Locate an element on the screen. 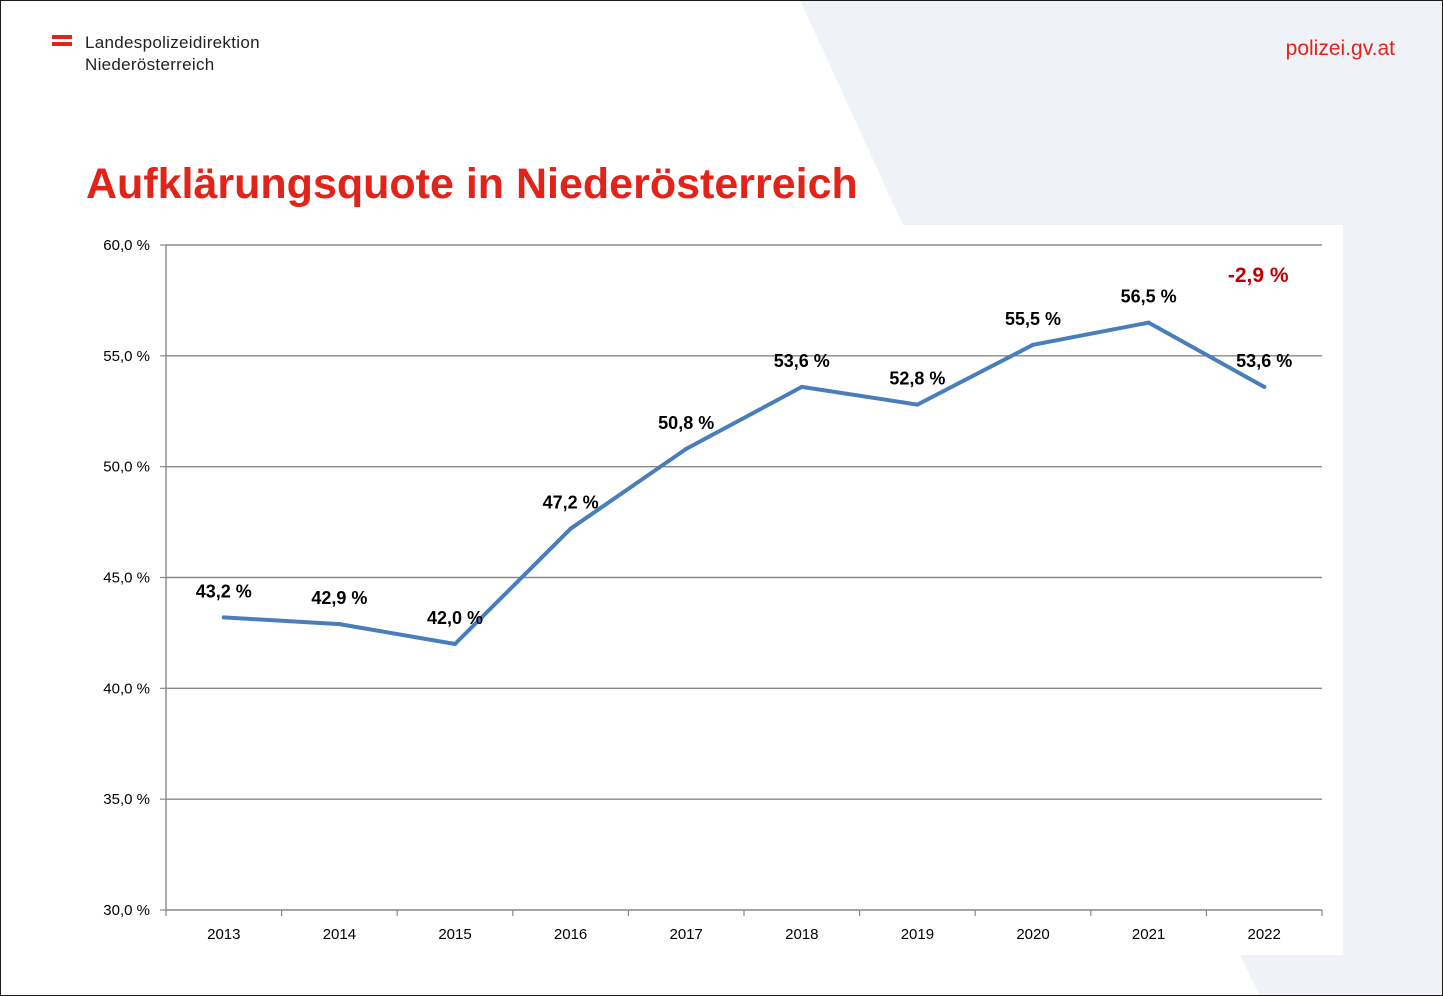 The width and height of the screenshot is (1443, 996). x-tick-label: 2021 is located at coordinates (1148, 934).